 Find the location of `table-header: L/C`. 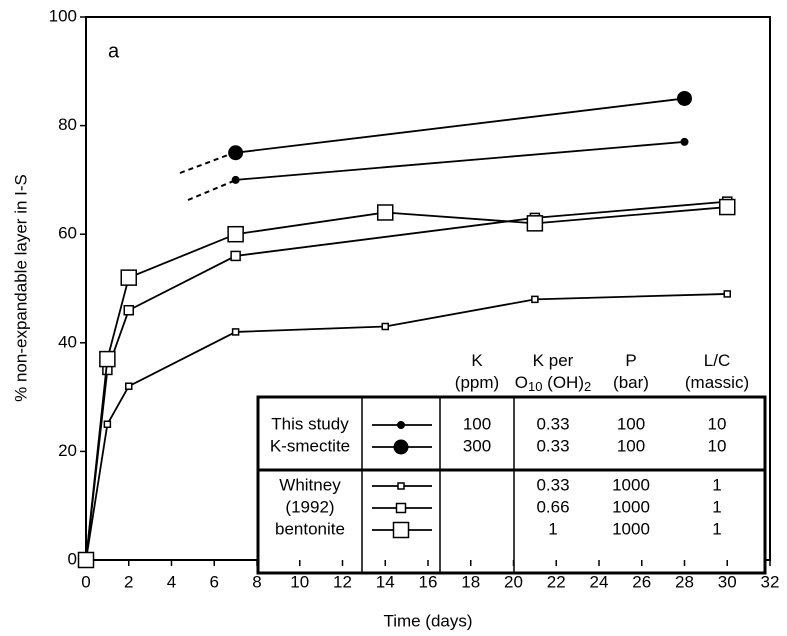

table-header: L/C is located at coordinates (717, 360).